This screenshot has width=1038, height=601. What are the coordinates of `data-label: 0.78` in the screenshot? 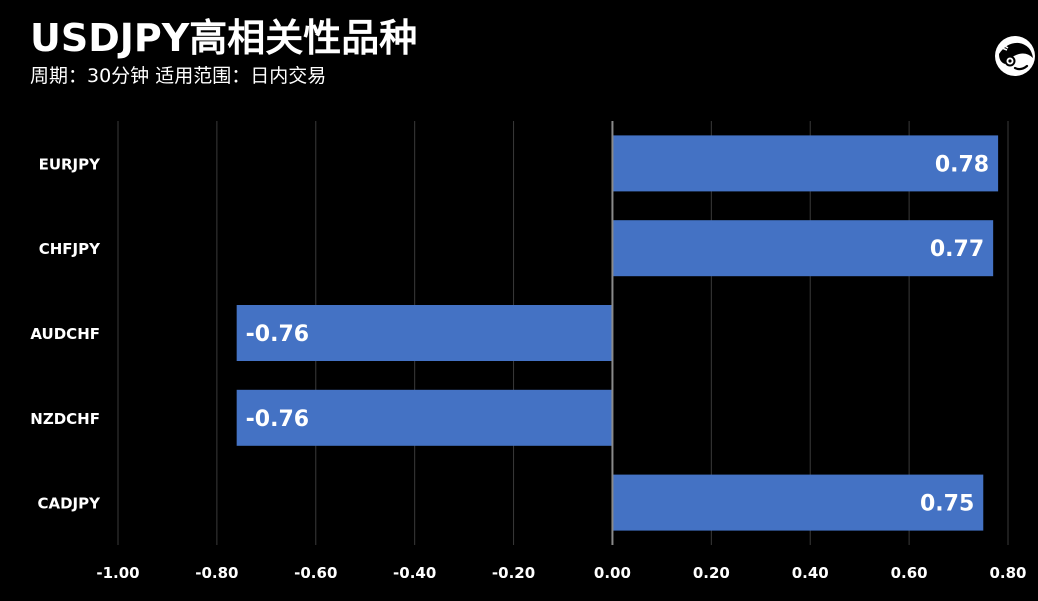 It's located at (962, 164).